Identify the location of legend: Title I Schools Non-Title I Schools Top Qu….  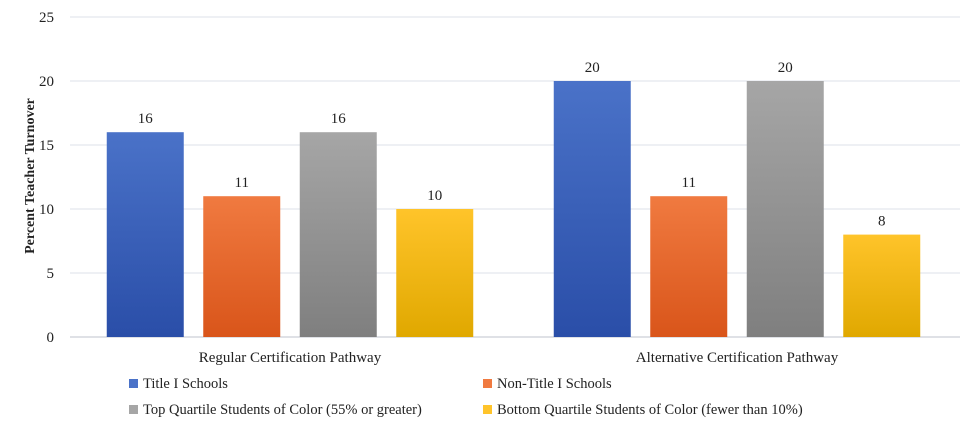
(466, 397).